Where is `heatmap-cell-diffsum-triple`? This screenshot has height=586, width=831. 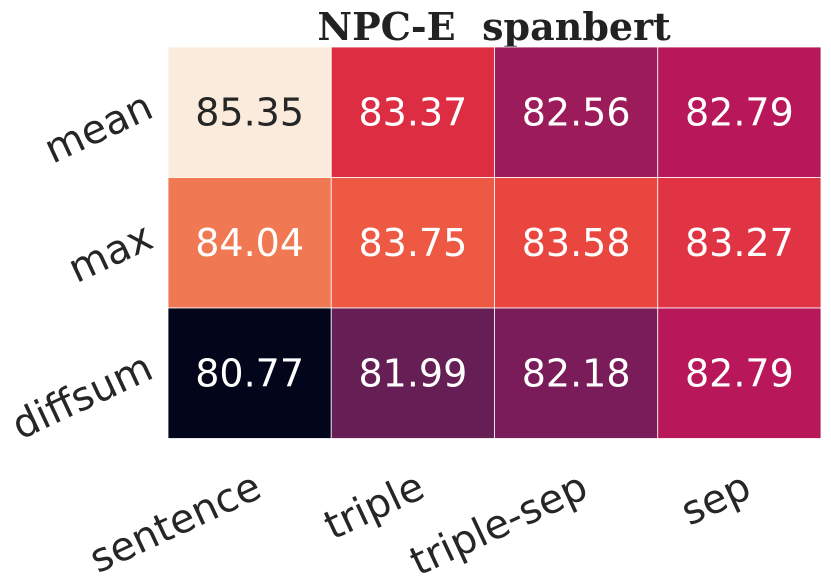 heatmap-cell-diffsum-triple is located at coordinates (412, 373).